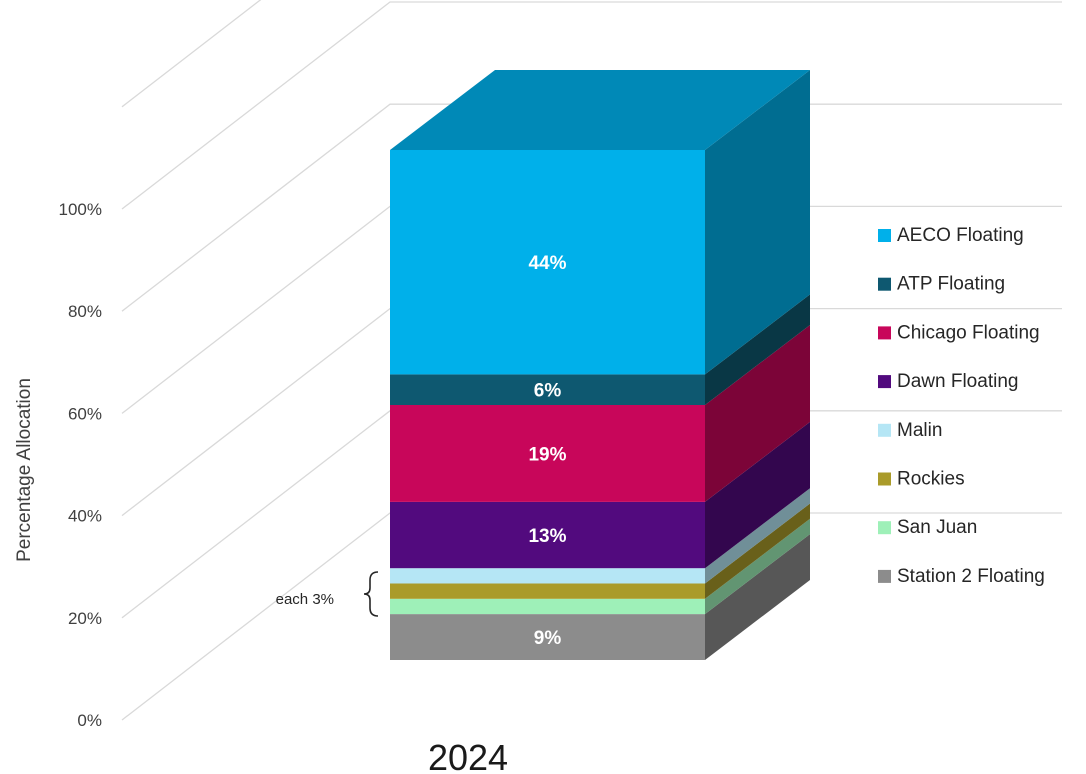 This screenshot has height=774, width=1086. Describe the element at coordinates (89, 720) in the screenshot. I see `y-tick-label: 0%` at that location.